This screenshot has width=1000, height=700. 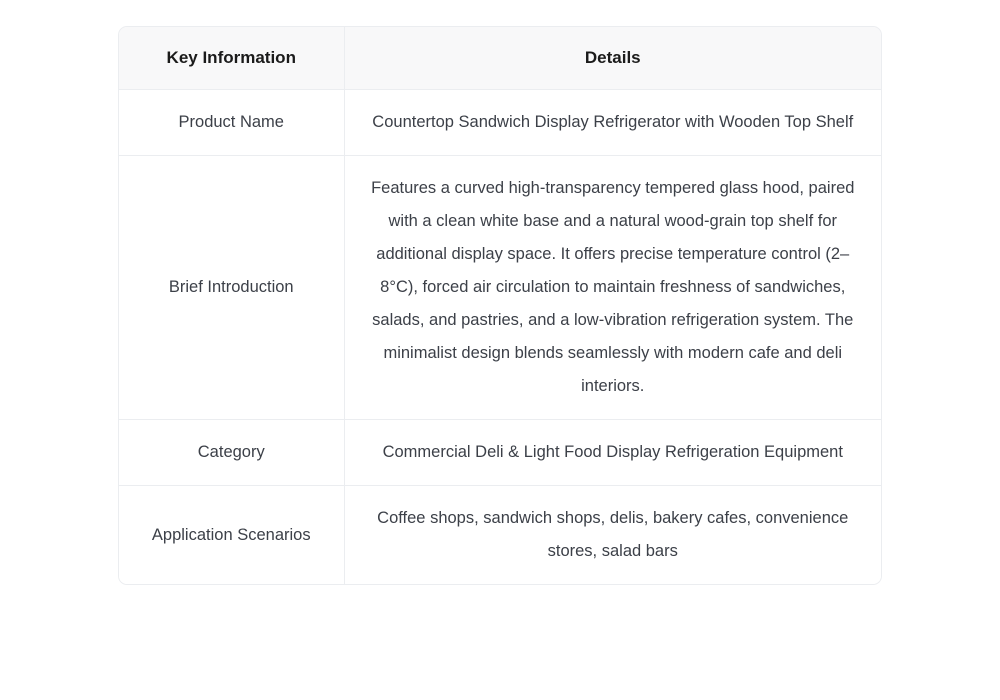 What do you see at coordinates (231, 287) in the screenshot?
I see `row-key-brief-introduction: Brief Introduction` at bounding box center [231, 287].